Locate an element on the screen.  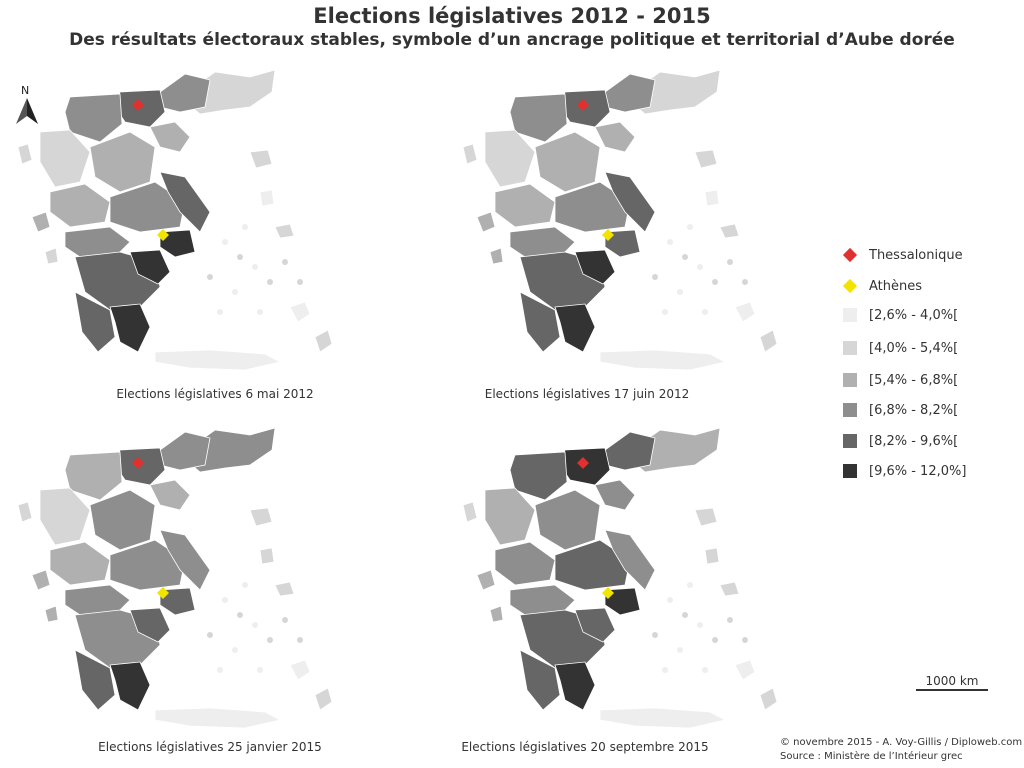
region-central-gr is located at coordinates (592, 565).